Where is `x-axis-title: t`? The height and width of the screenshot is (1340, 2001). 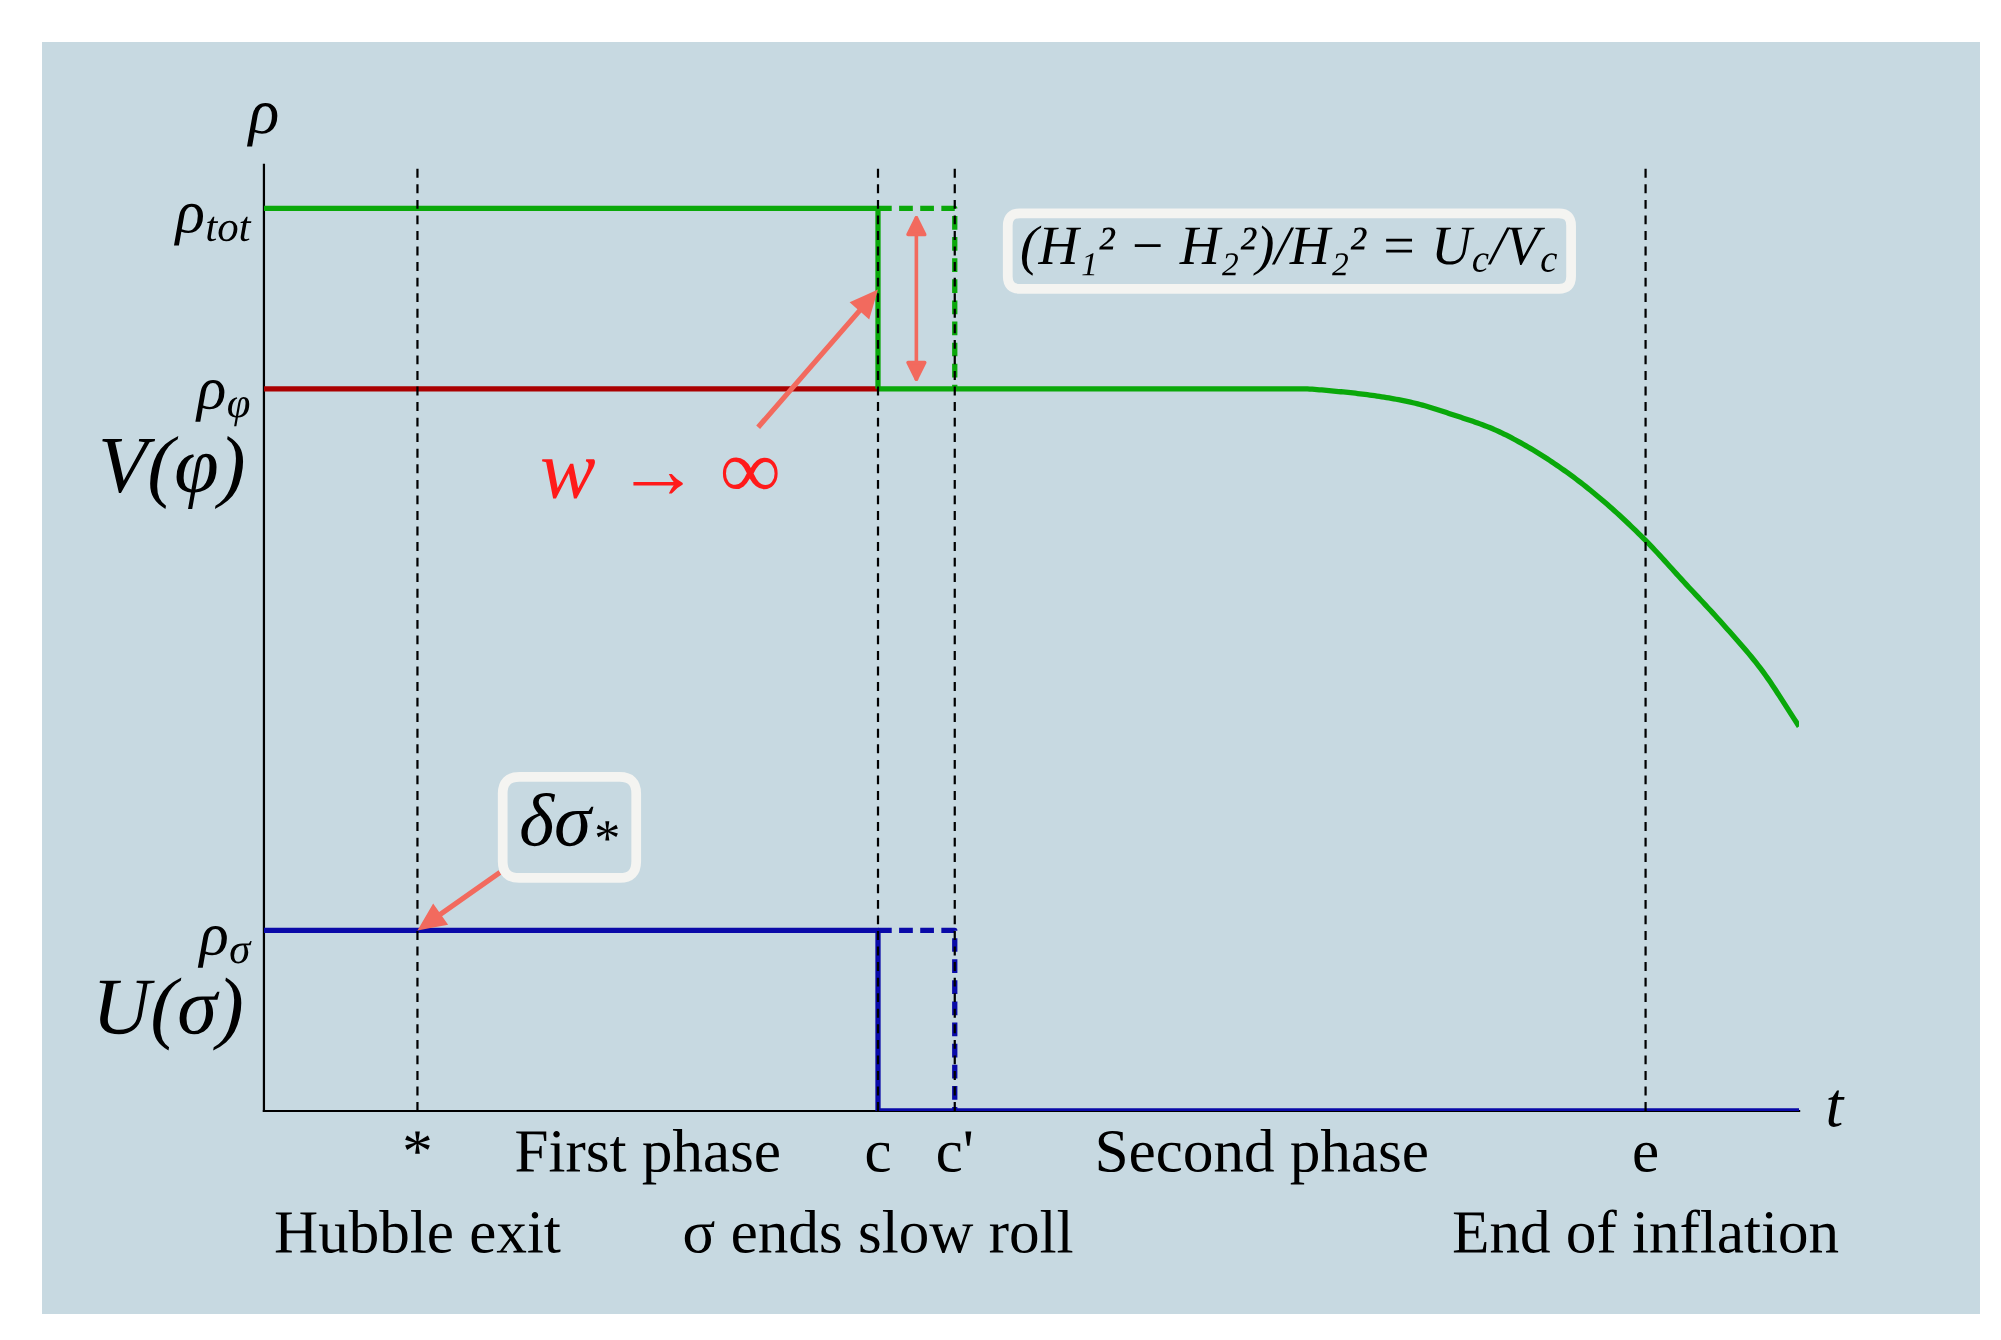
x-axis-title: t is located at coordinates (1836, 1108).